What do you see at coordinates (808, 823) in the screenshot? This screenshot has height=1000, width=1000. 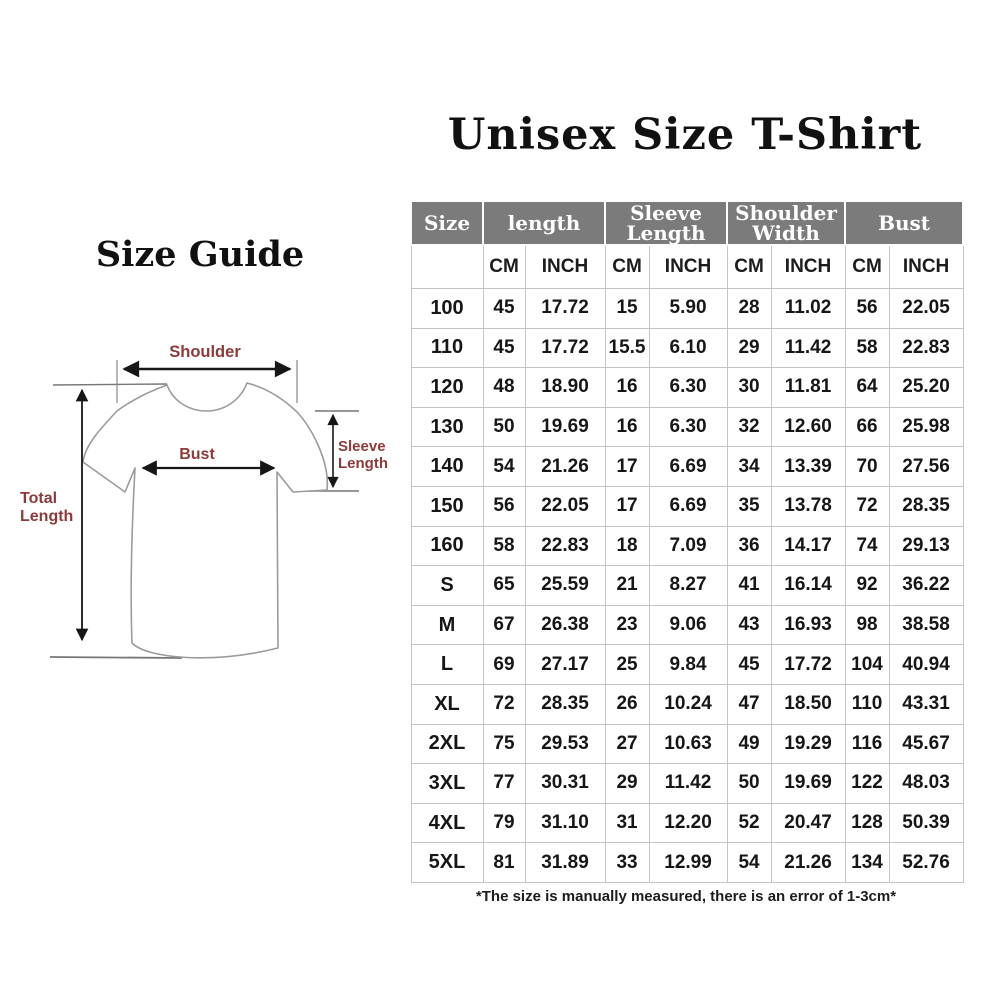 I see `measurement-cell: 20.47` at bounding box center [808, 823].